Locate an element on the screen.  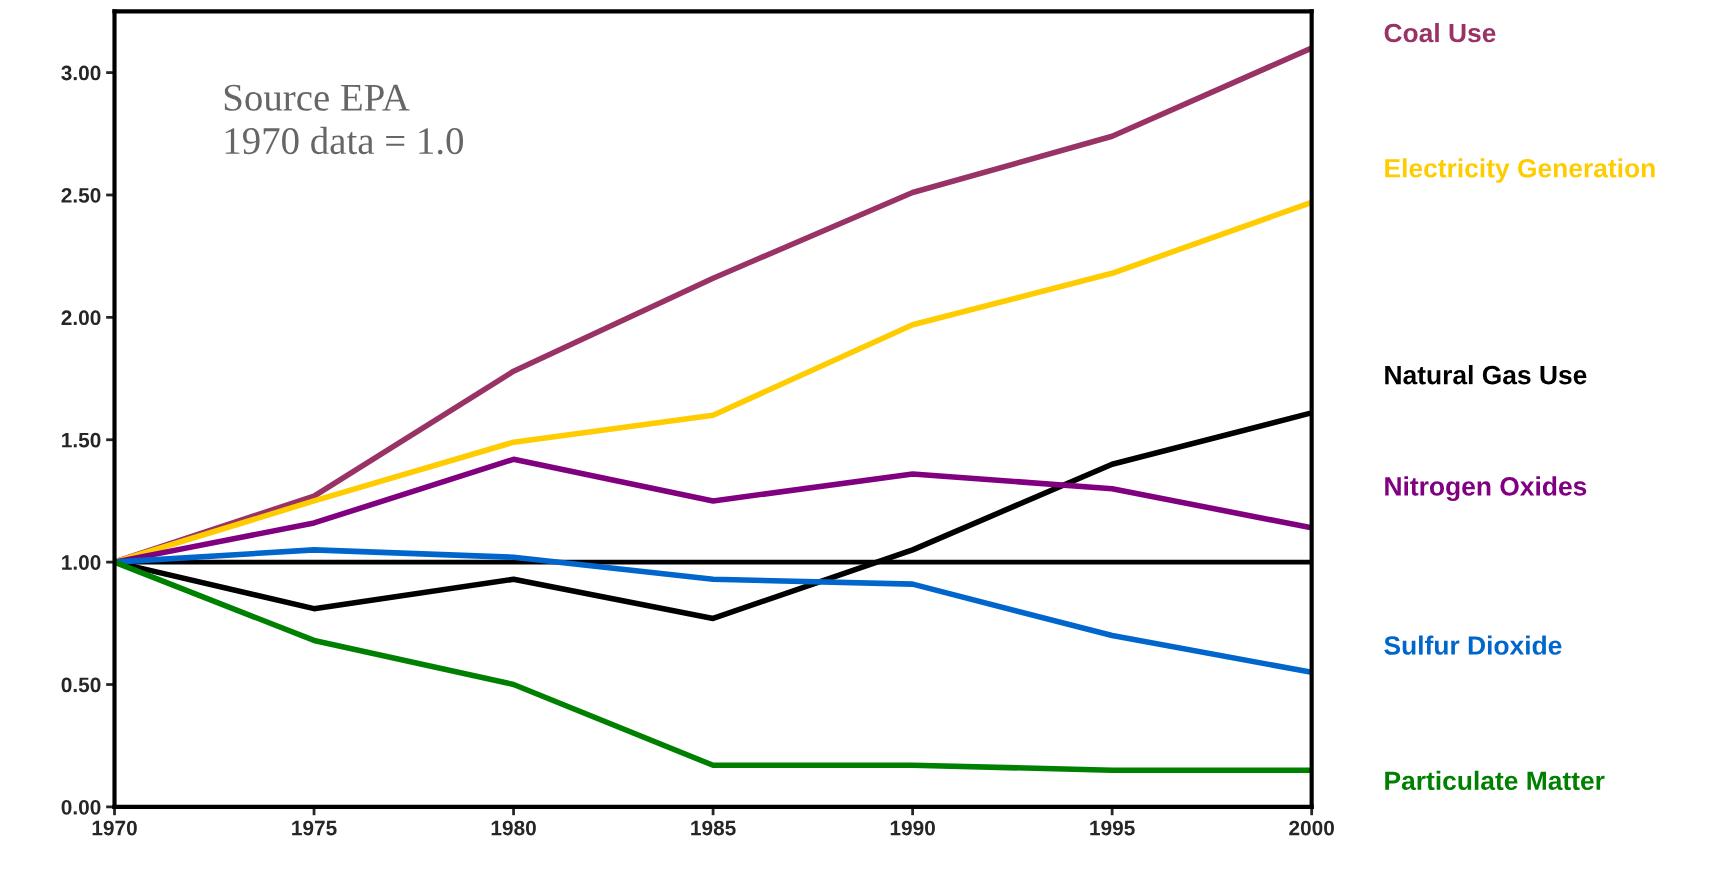
x-tick-label: 1995 is located at coordinates (1112, 828).